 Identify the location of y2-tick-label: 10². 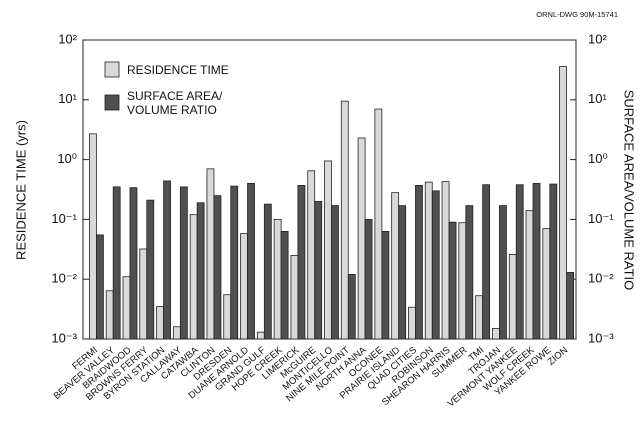
(597, 38).